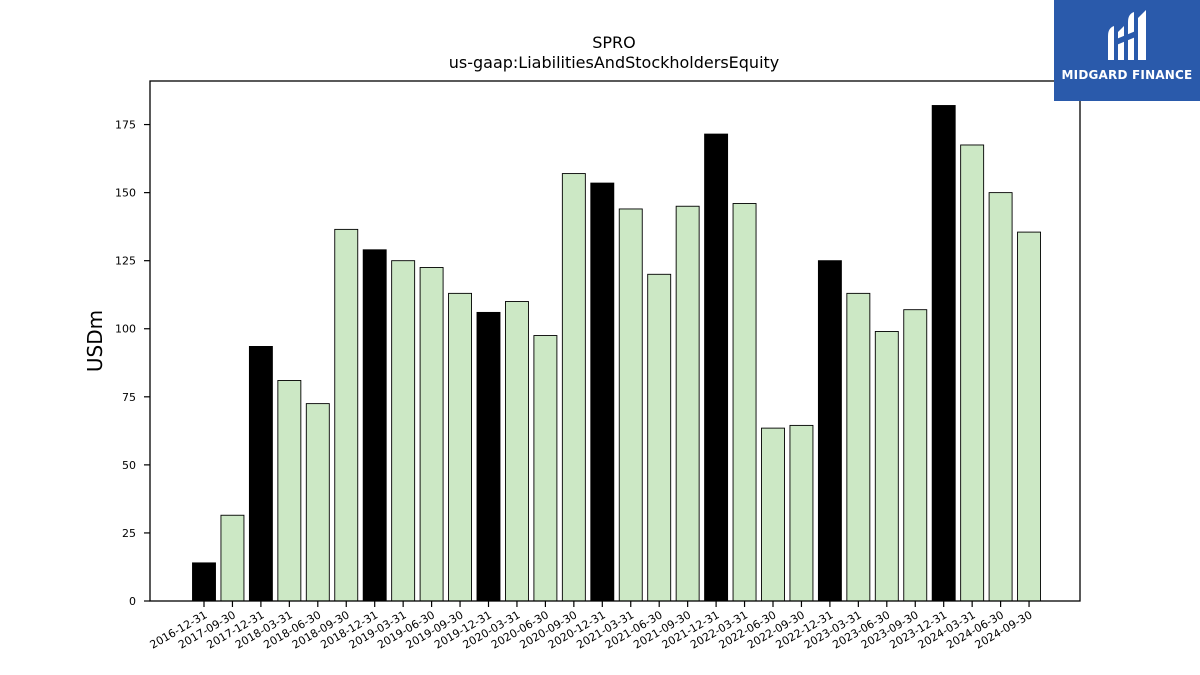 Image resolution: width=1200 pixels, height=675 pixels. I want to click on y-tick-label: 175, so click(125, 125).